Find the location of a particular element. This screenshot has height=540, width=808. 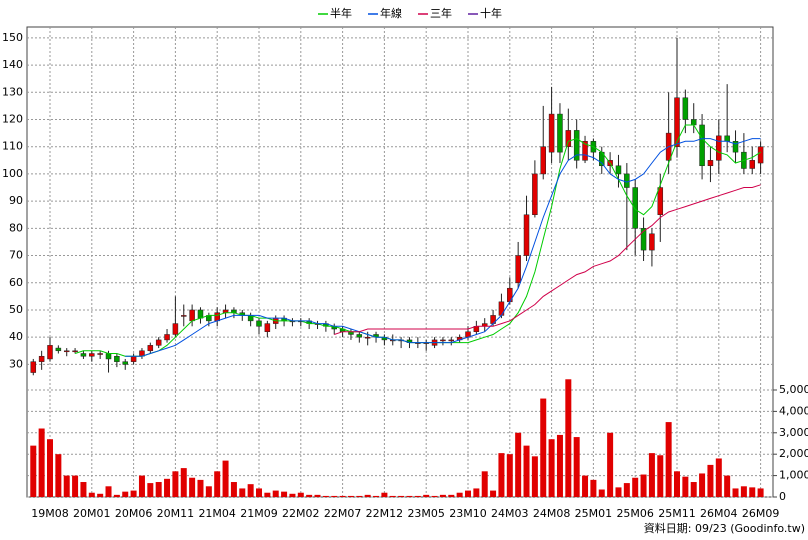

x-tick-label: 20M06 is located at coordinates (134, 513).